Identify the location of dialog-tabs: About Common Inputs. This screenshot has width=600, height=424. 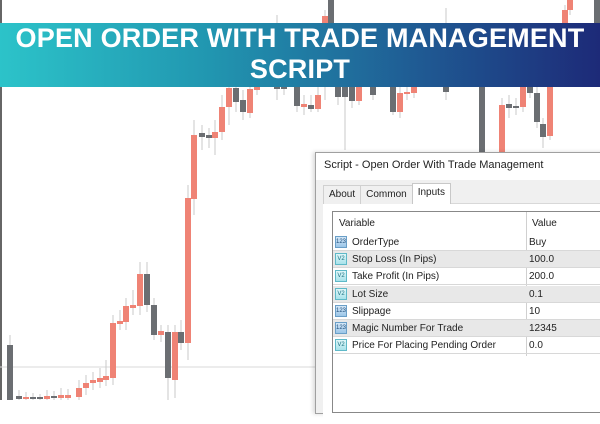
(387, 193).